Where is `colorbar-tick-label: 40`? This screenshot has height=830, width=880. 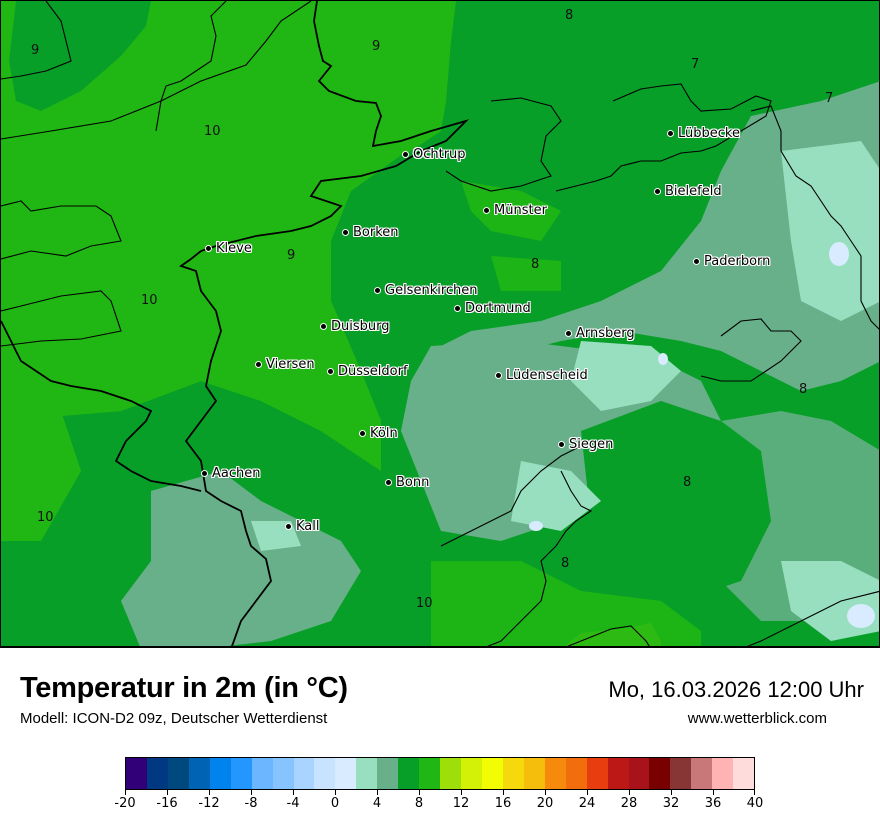 colorbar-tick-label: 40 is located at coordinates (755, 803).